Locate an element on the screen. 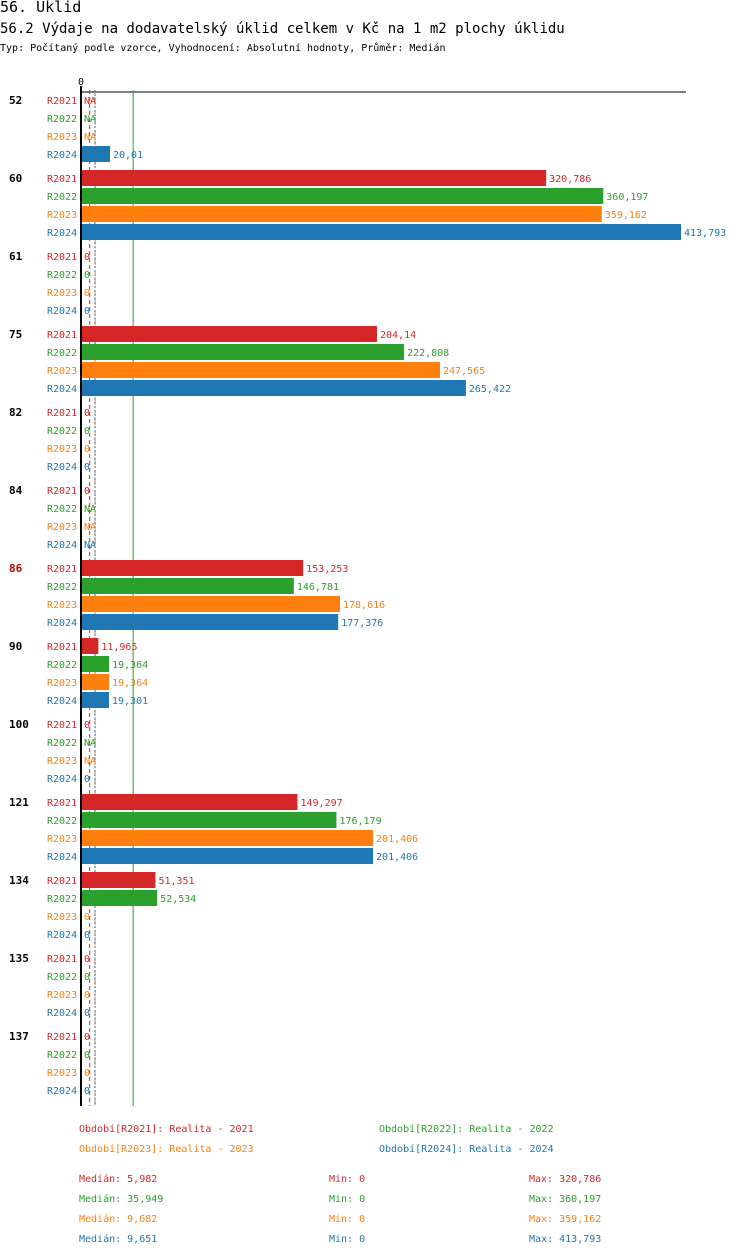 The width and height of the screenshot is (750, 1256). data-label-60-R2023: 359,162 is located at coordinates (626, 215).